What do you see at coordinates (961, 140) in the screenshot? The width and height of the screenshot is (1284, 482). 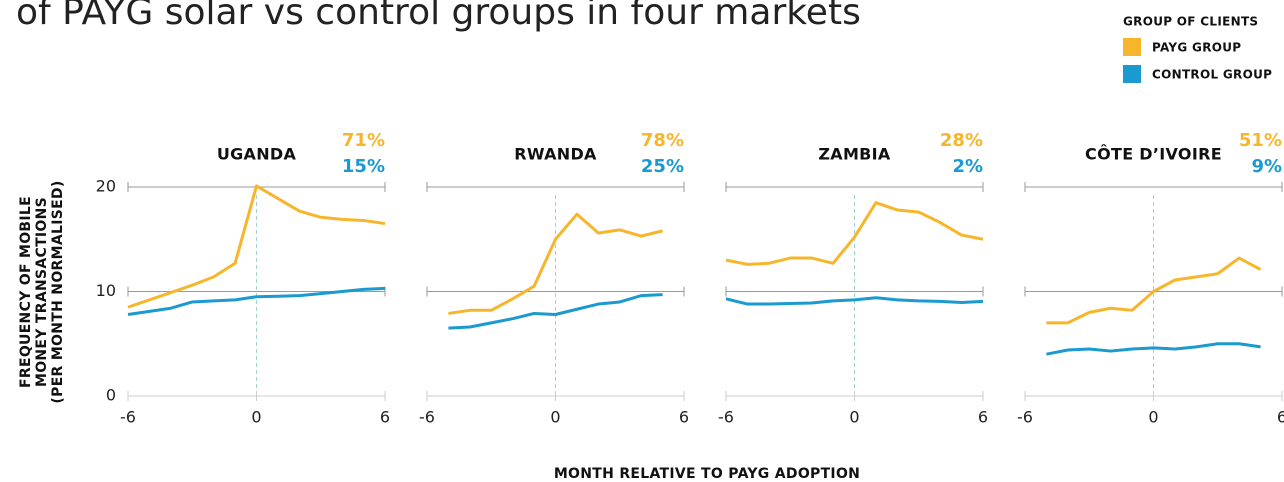 I see `annotation: 28%` at bounding box center [961, 140].